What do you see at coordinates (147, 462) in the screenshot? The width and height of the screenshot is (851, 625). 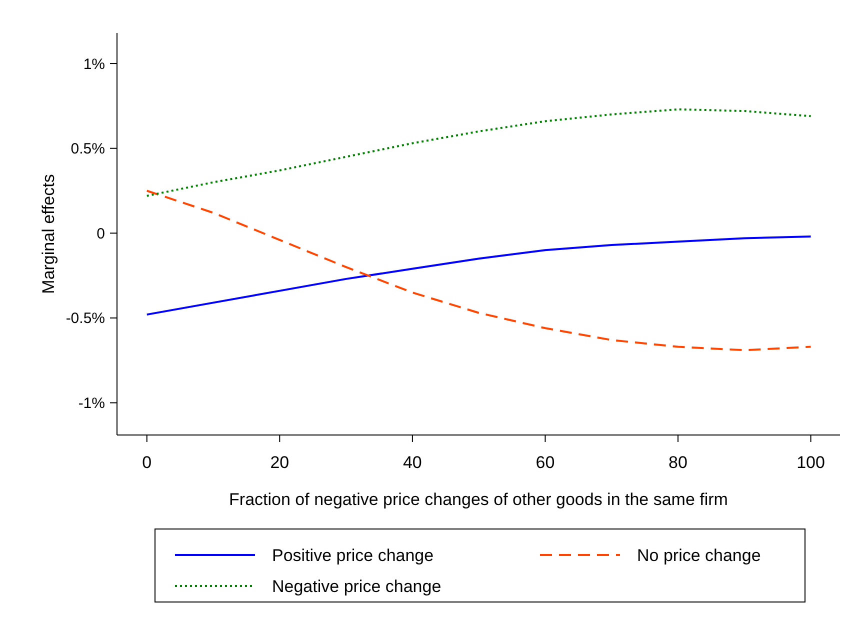 I see `x-tick-label: 0` at bounding box center [147, 462].